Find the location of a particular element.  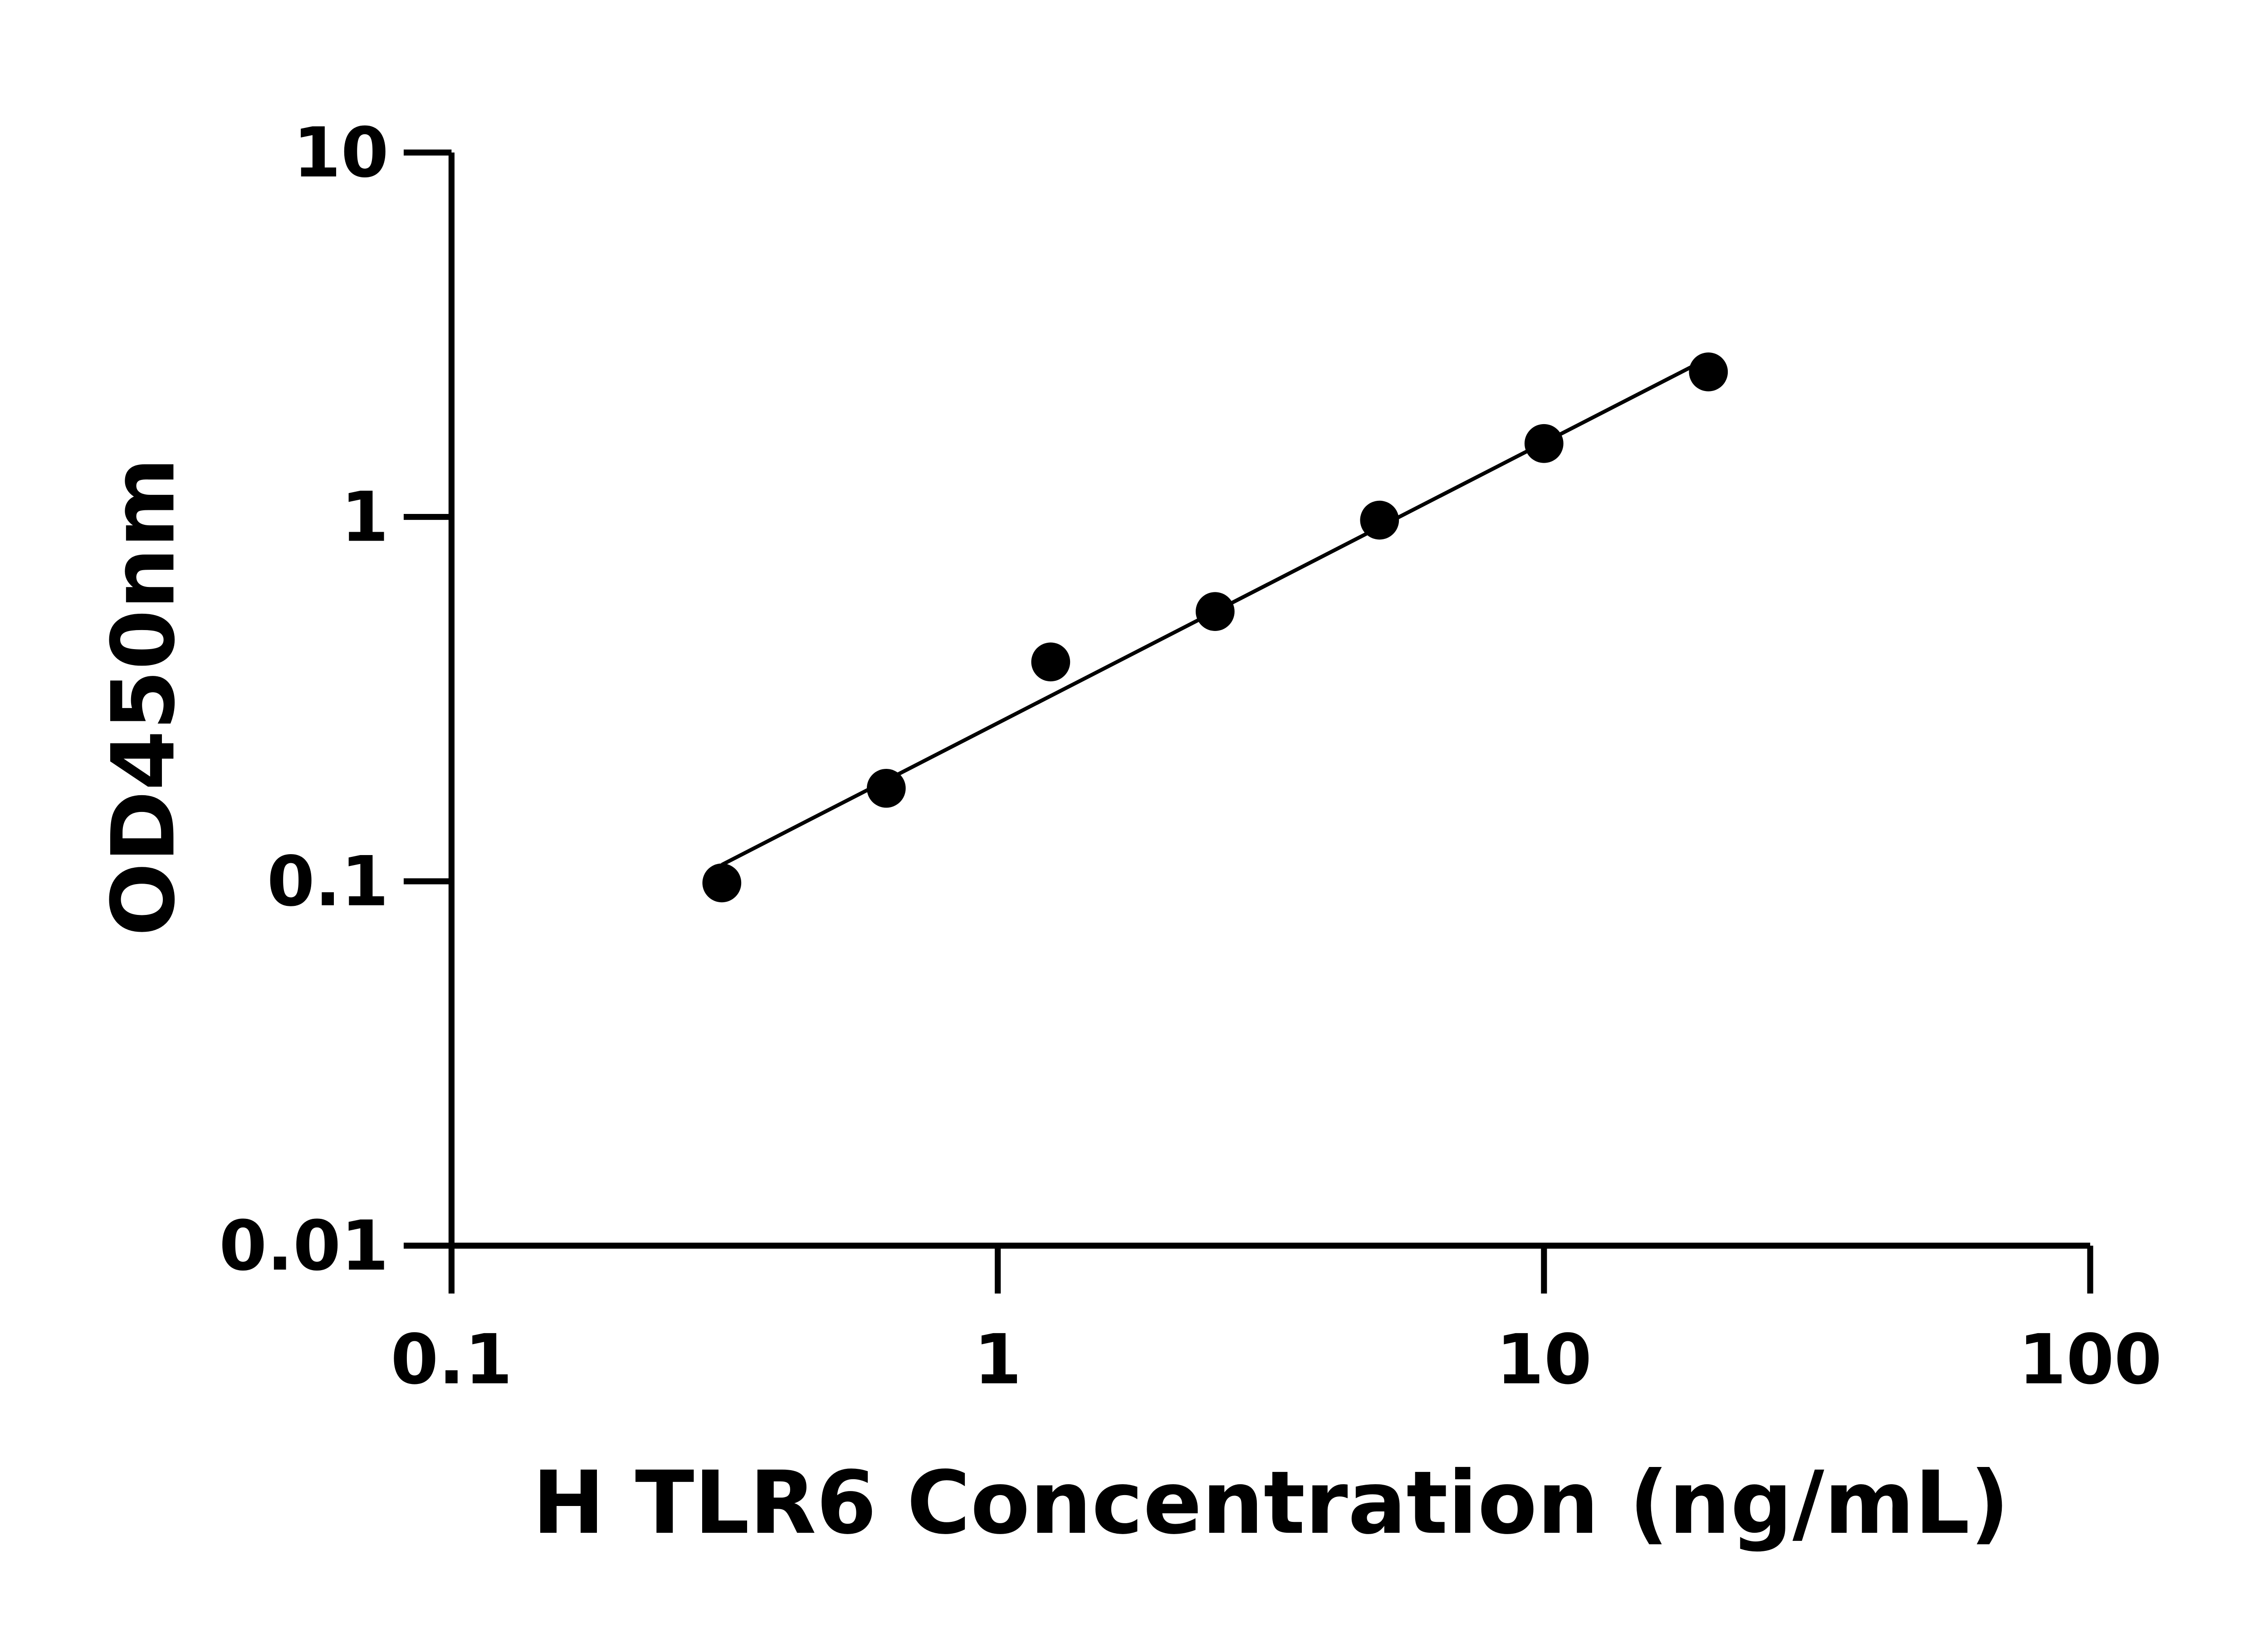

y-axis-label: OD450nm is located at coordinates (144, 696).